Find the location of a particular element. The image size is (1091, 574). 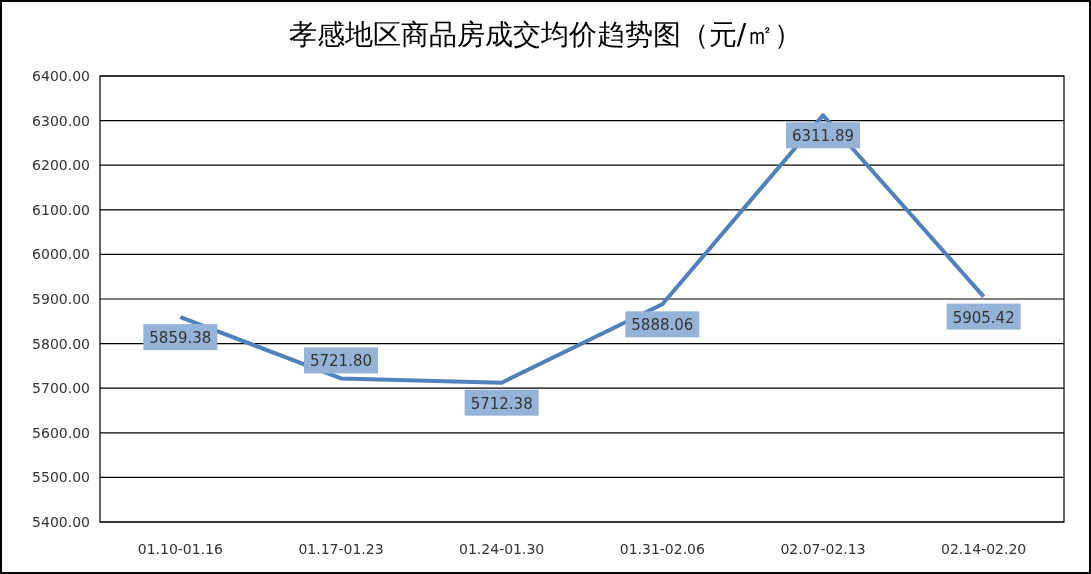

text: 5721.80 is located at coordinates (341, 361).